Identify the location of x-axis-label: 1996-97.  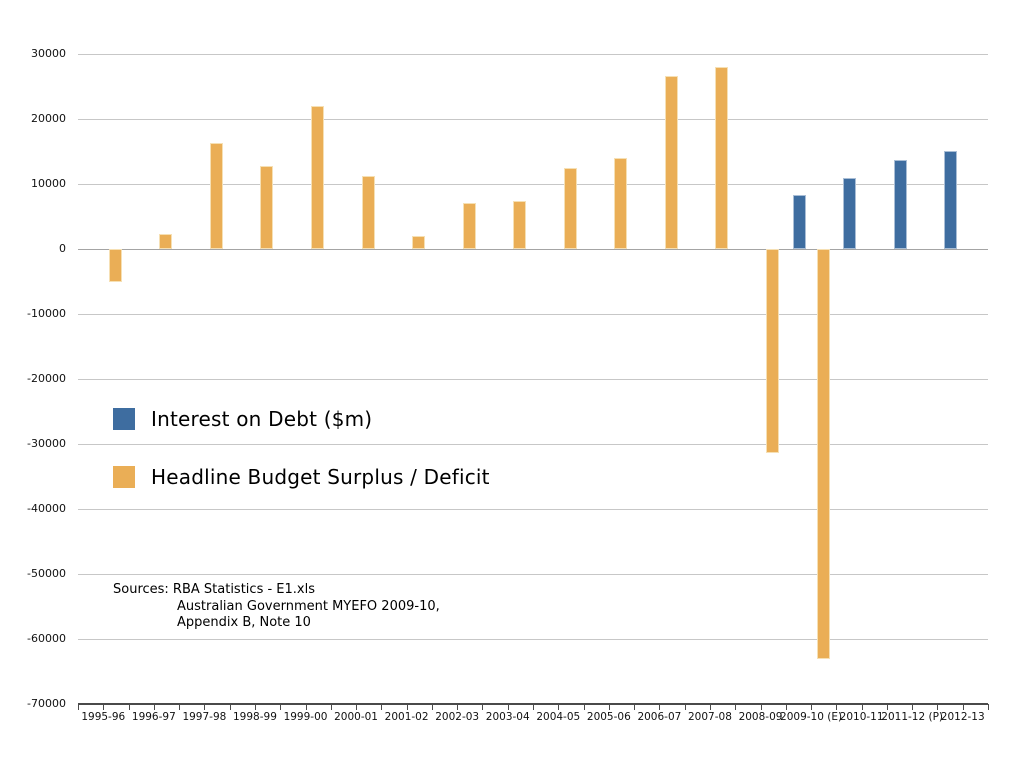
(153, 717).